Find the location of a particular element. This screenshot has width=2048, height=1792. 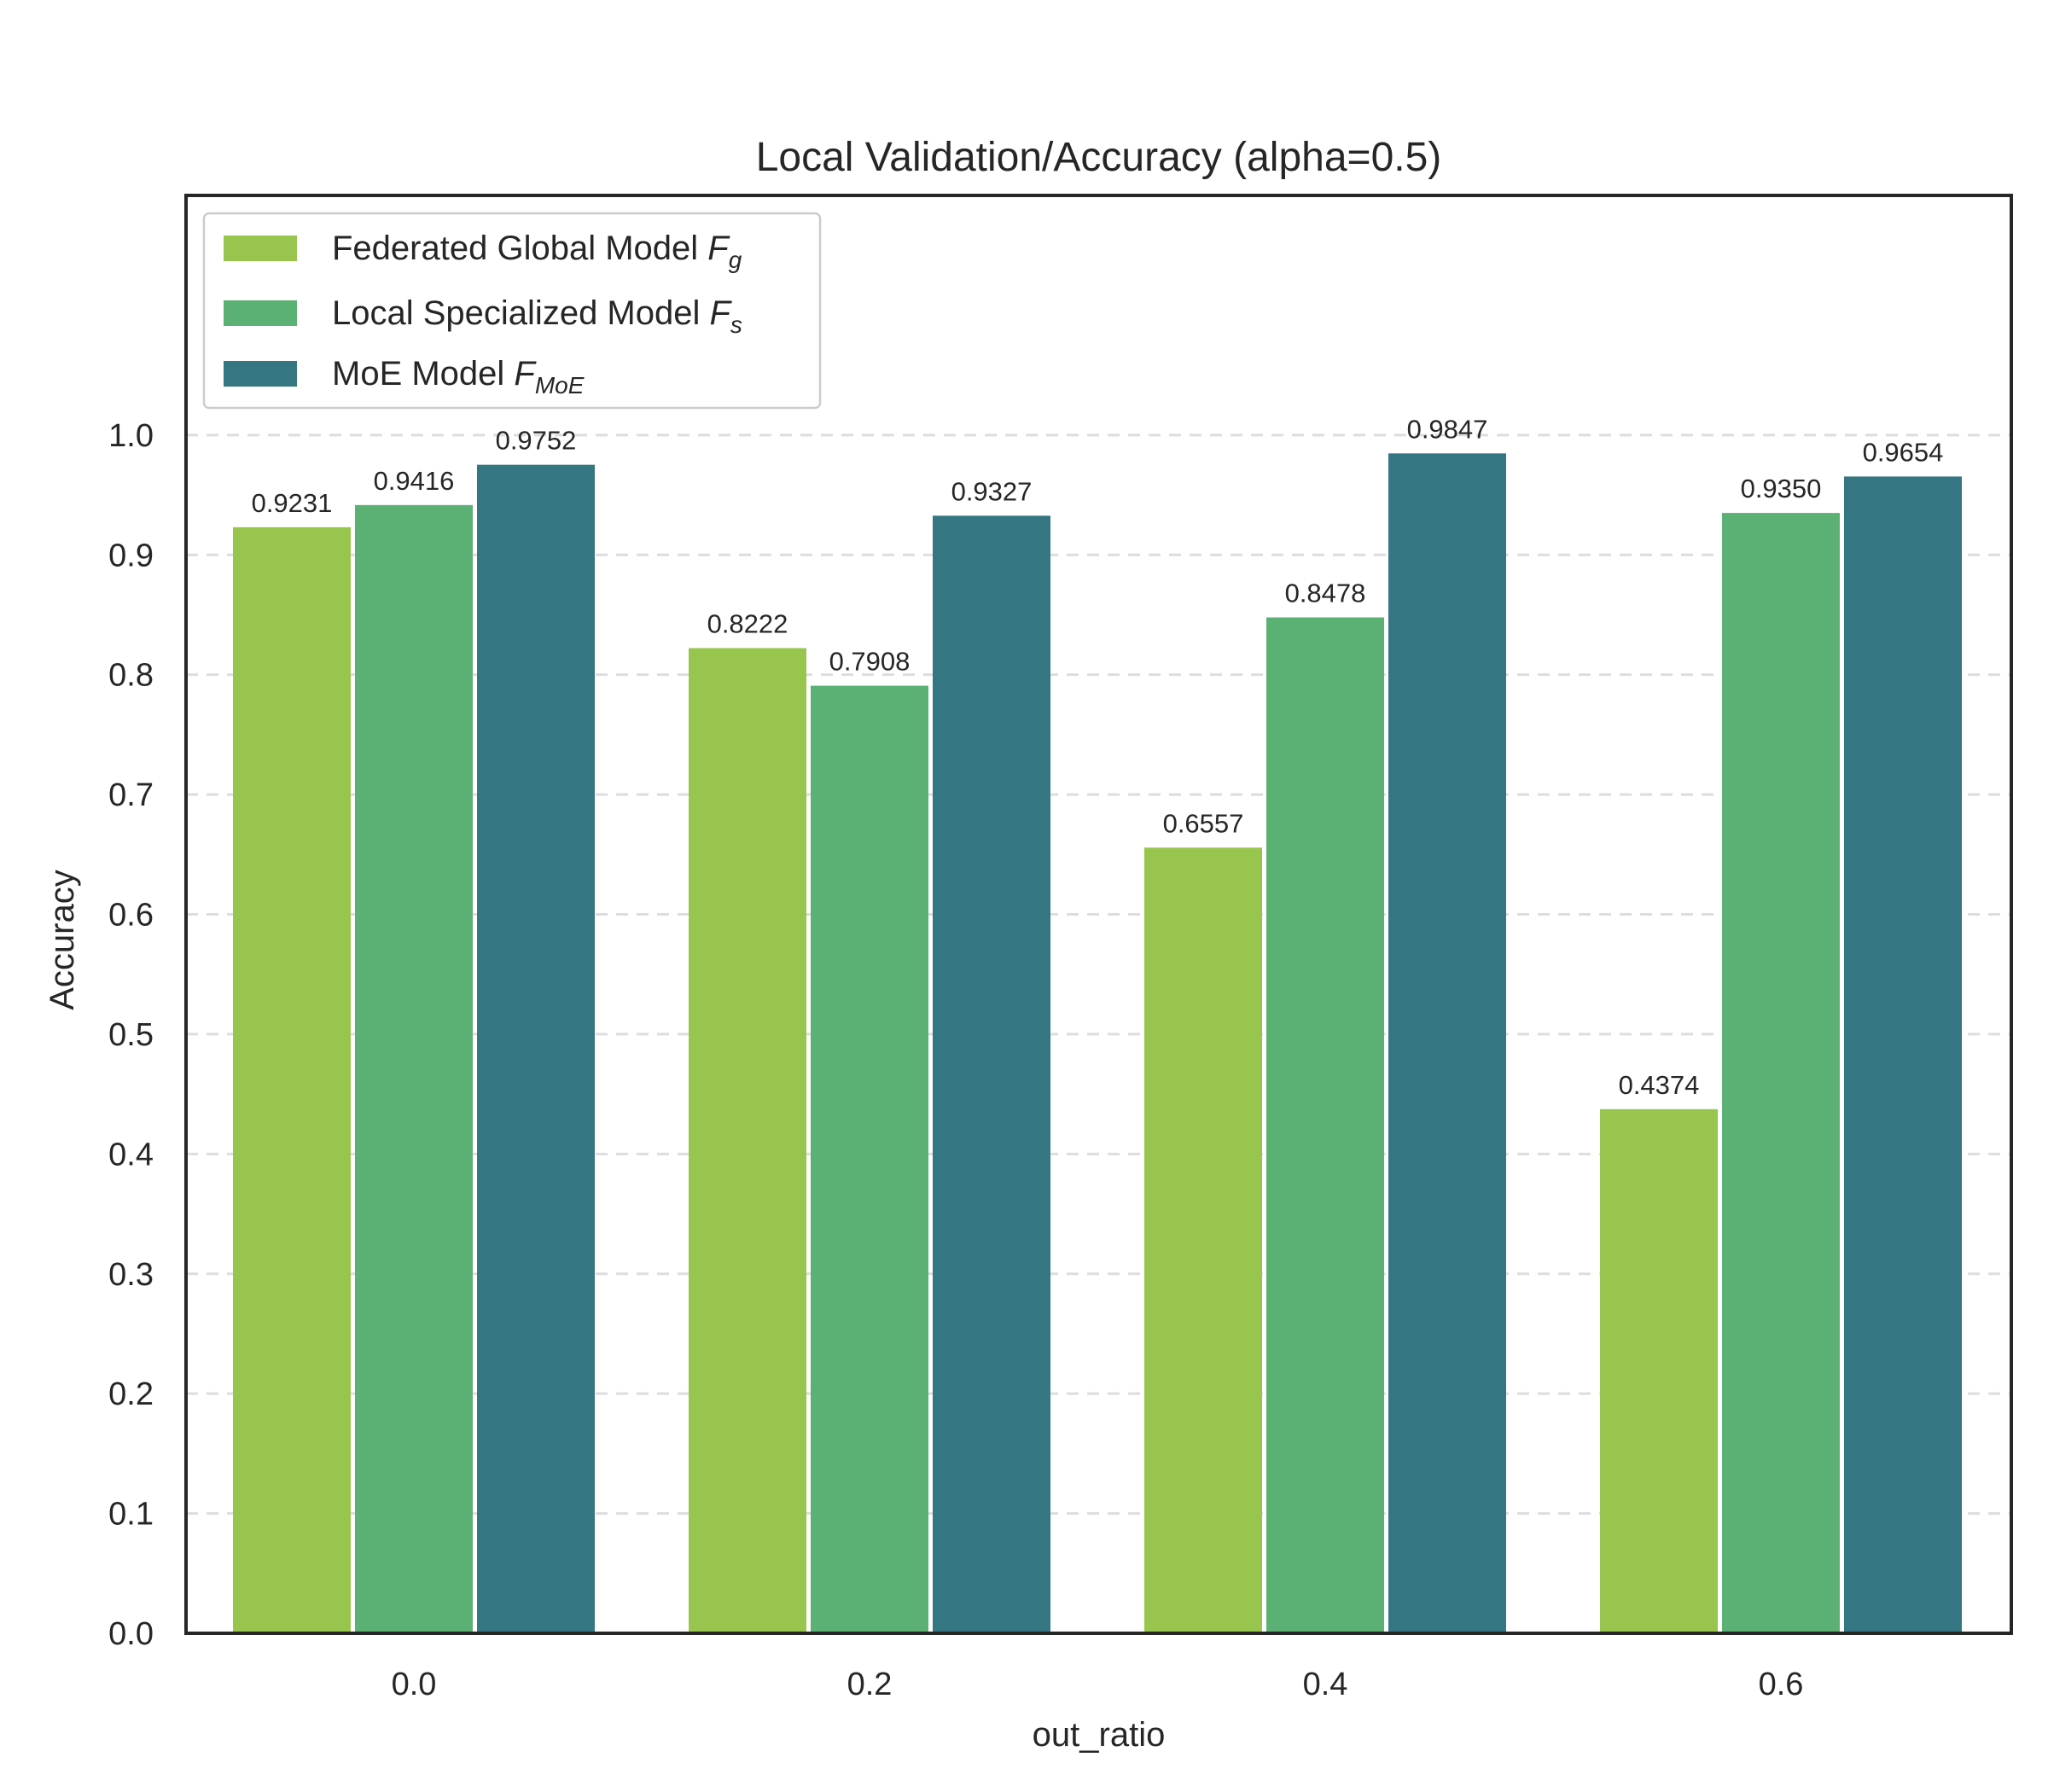

bar-value-label: 0.8478 is located at coordinates (1325, 593).